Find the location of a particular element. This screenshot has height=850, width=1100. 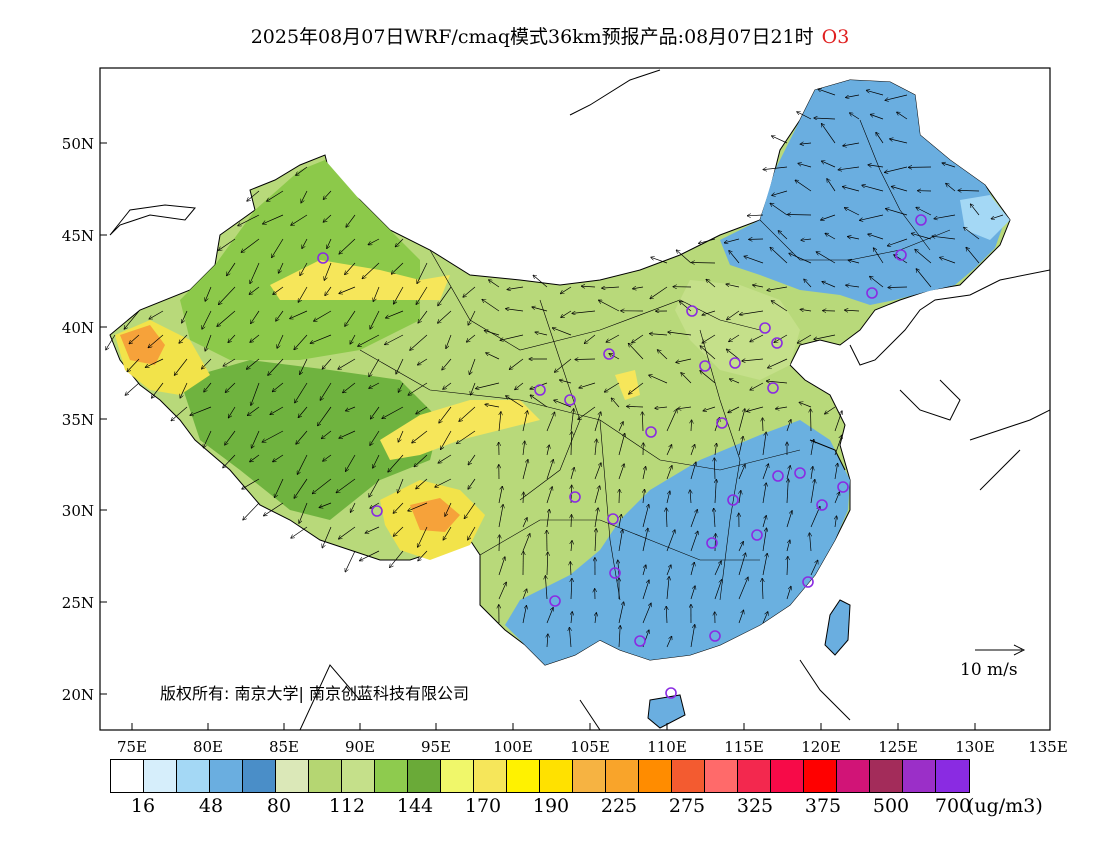

legend-tick-375: 375 is located at coordinates (823, 806).